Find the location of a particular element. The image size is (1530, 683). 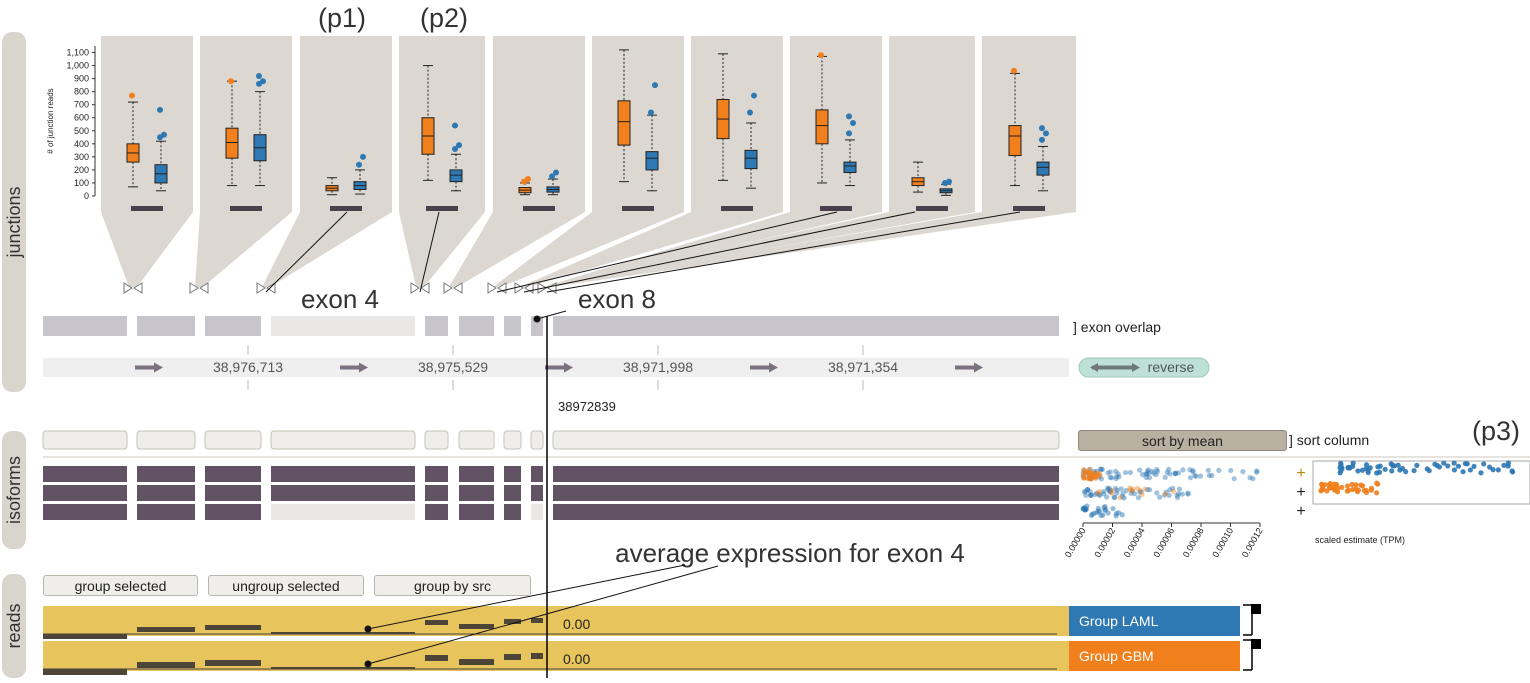

leader-p8 is located at coordinates (667, 252).